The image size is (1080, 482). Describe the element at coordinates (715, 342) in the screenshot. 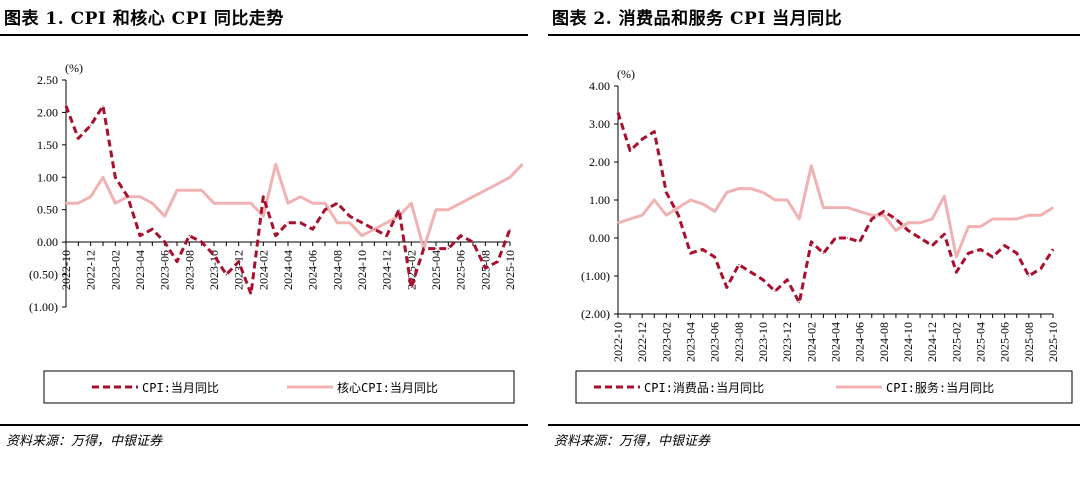

I see `x-tick-label: 2023-06` at that location.